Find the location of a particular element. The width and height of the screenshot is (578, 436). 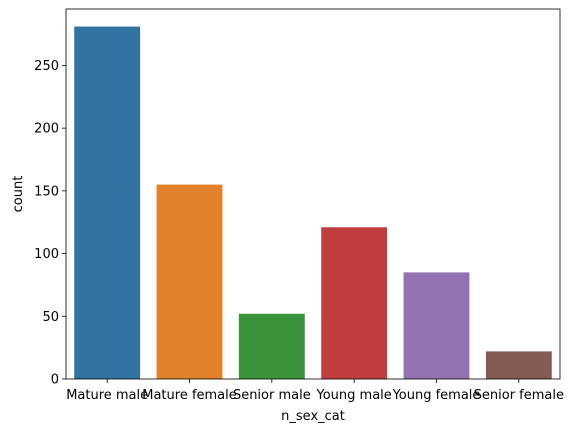

x-tick-label: Senior male is located at coordinates (272, 395).